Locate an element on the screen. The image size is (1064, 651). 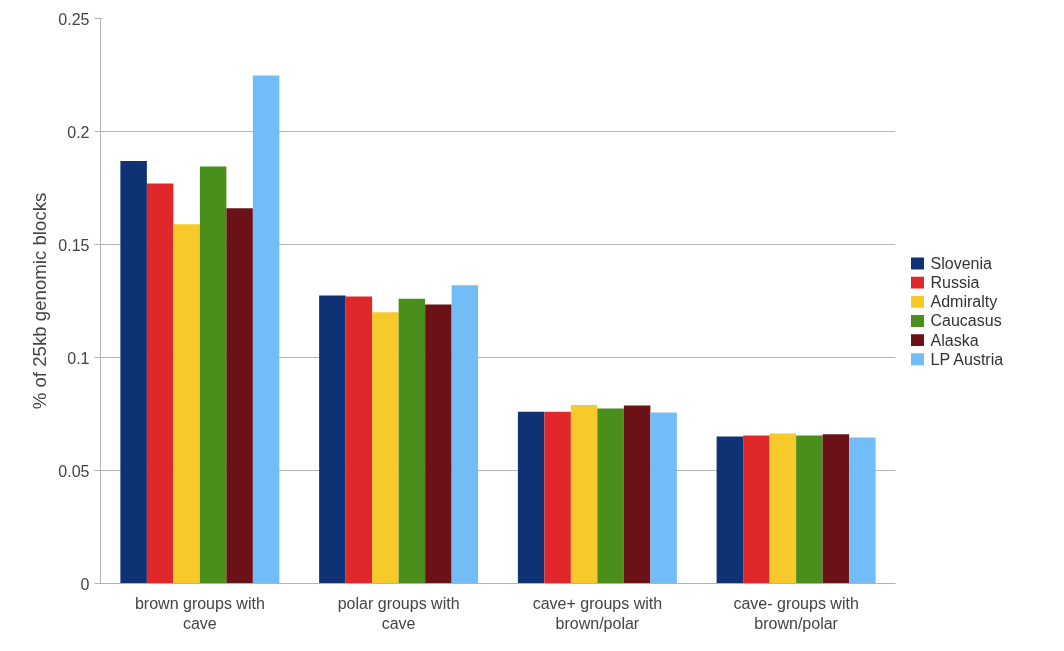
y-tick-label: 0.25 is located at coordinates (74, 19).